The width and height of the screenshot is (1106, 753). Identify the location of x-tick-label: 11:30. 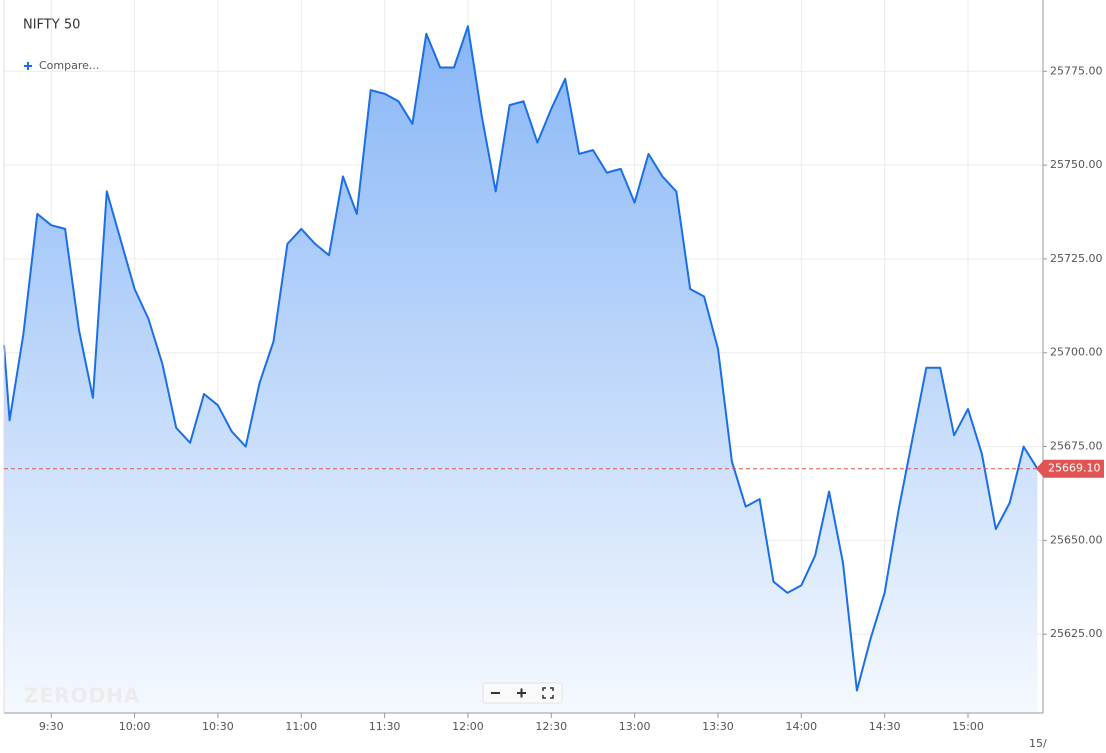
(385, 726).